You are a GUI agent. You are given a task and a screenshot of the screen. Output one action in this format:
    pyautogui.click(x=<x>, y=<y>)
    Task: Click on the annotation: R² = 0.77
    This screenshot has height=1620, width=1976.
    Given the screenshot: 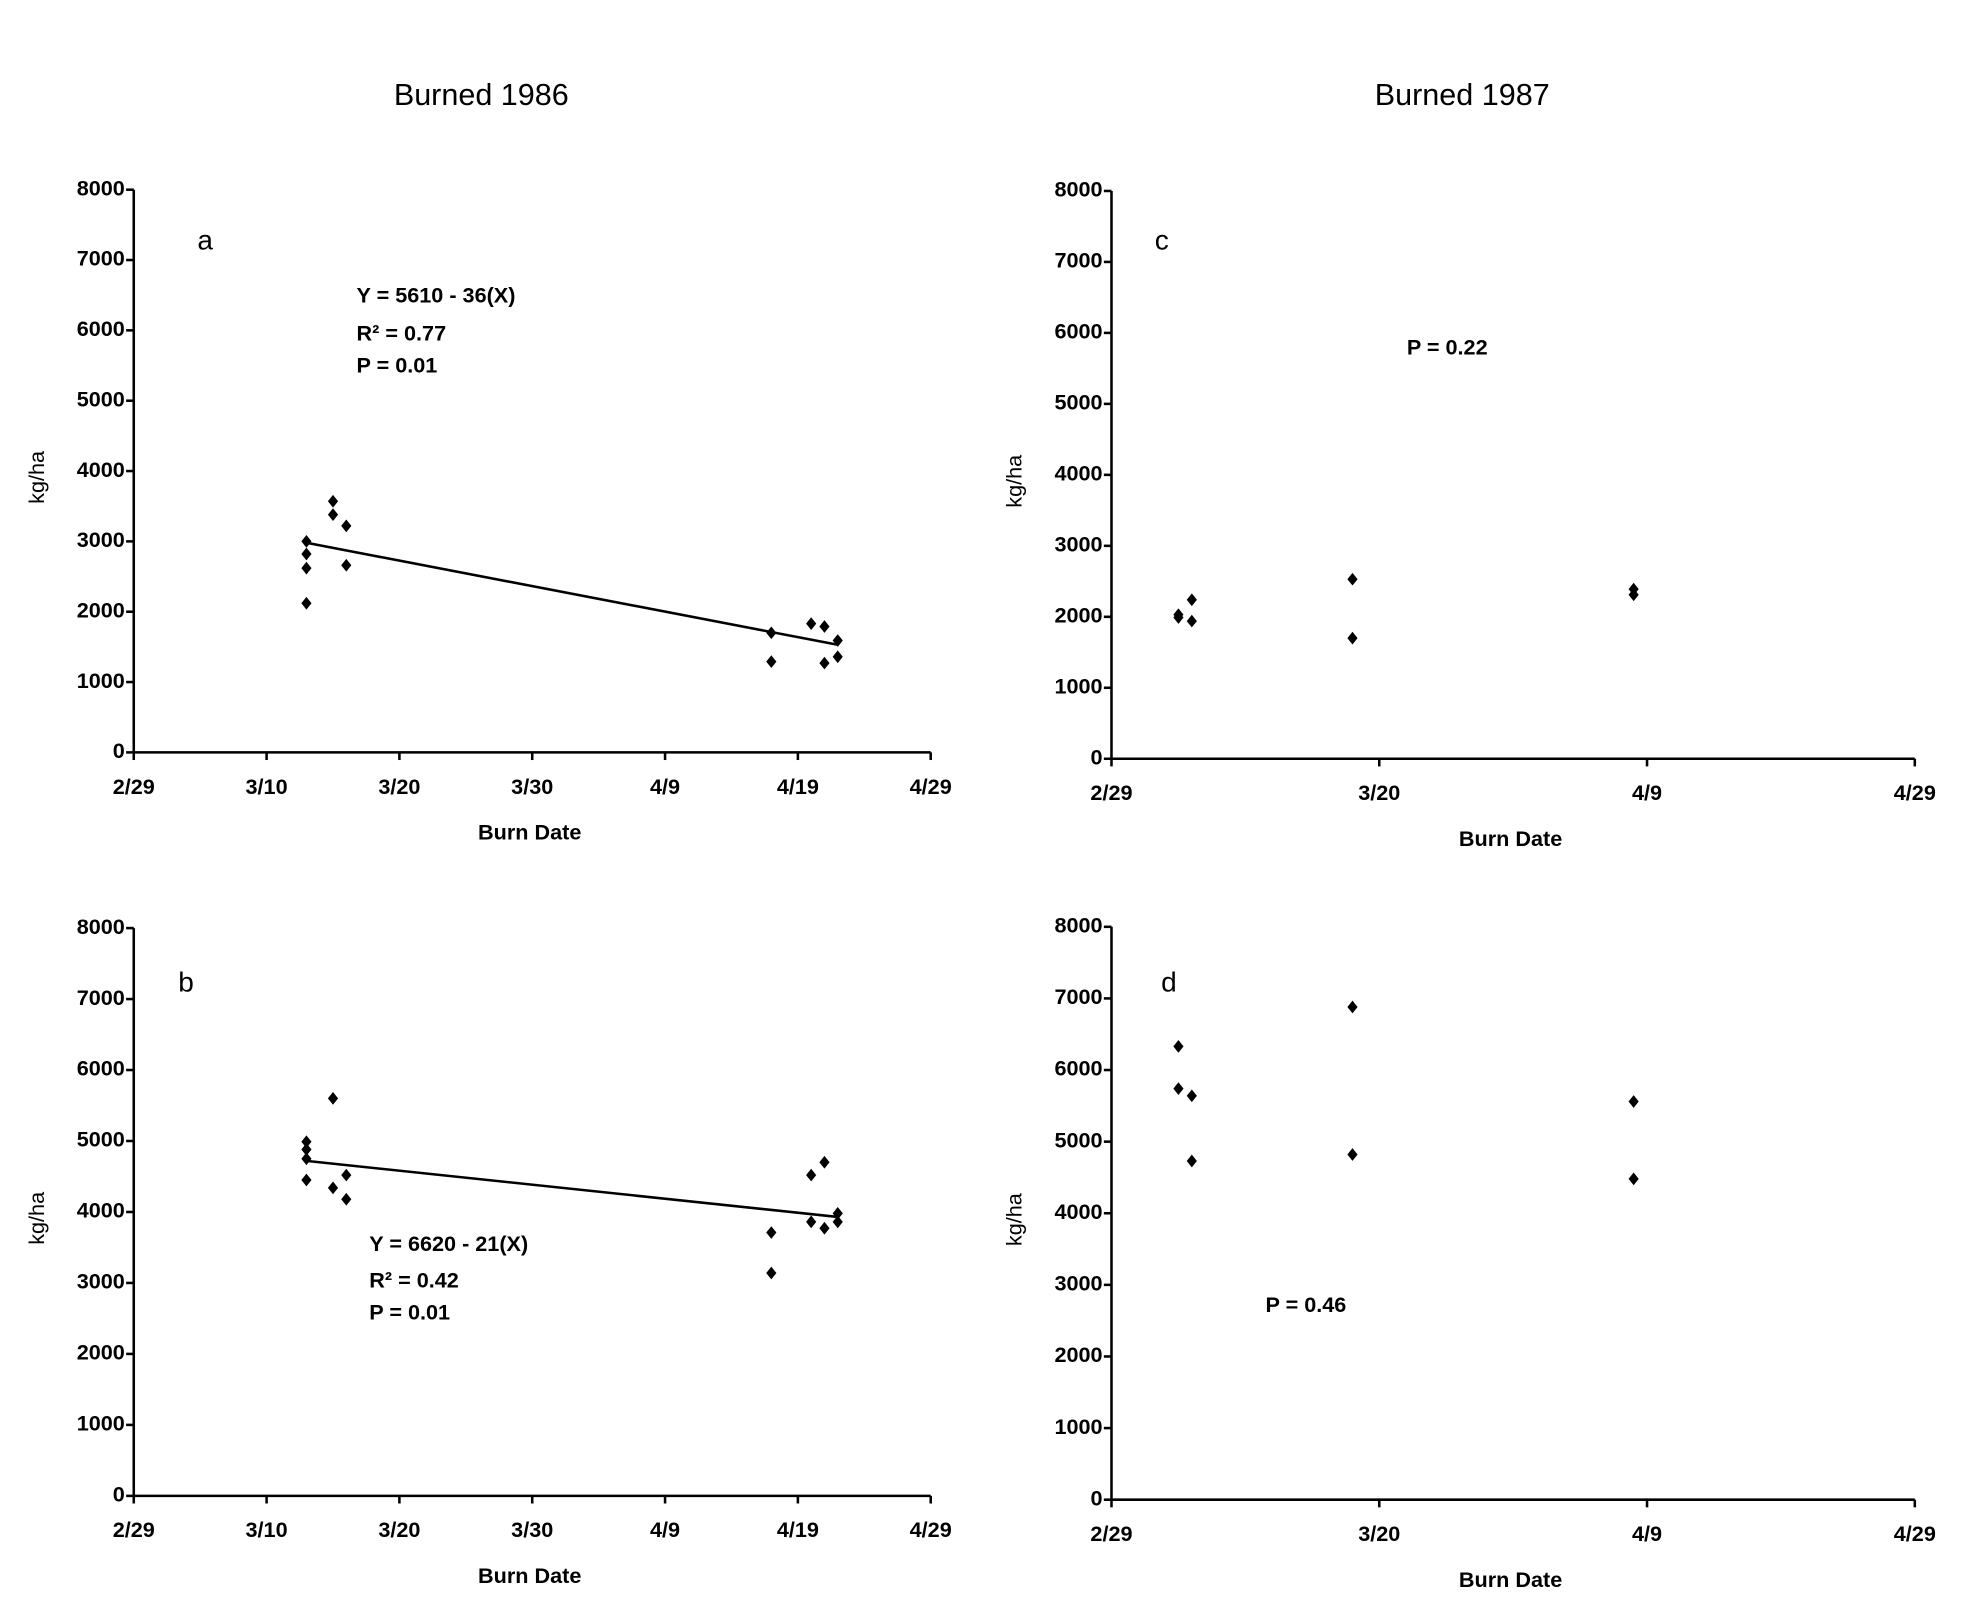 What is the action you would take?
    pyautogui.click(x=402, y=333)
    